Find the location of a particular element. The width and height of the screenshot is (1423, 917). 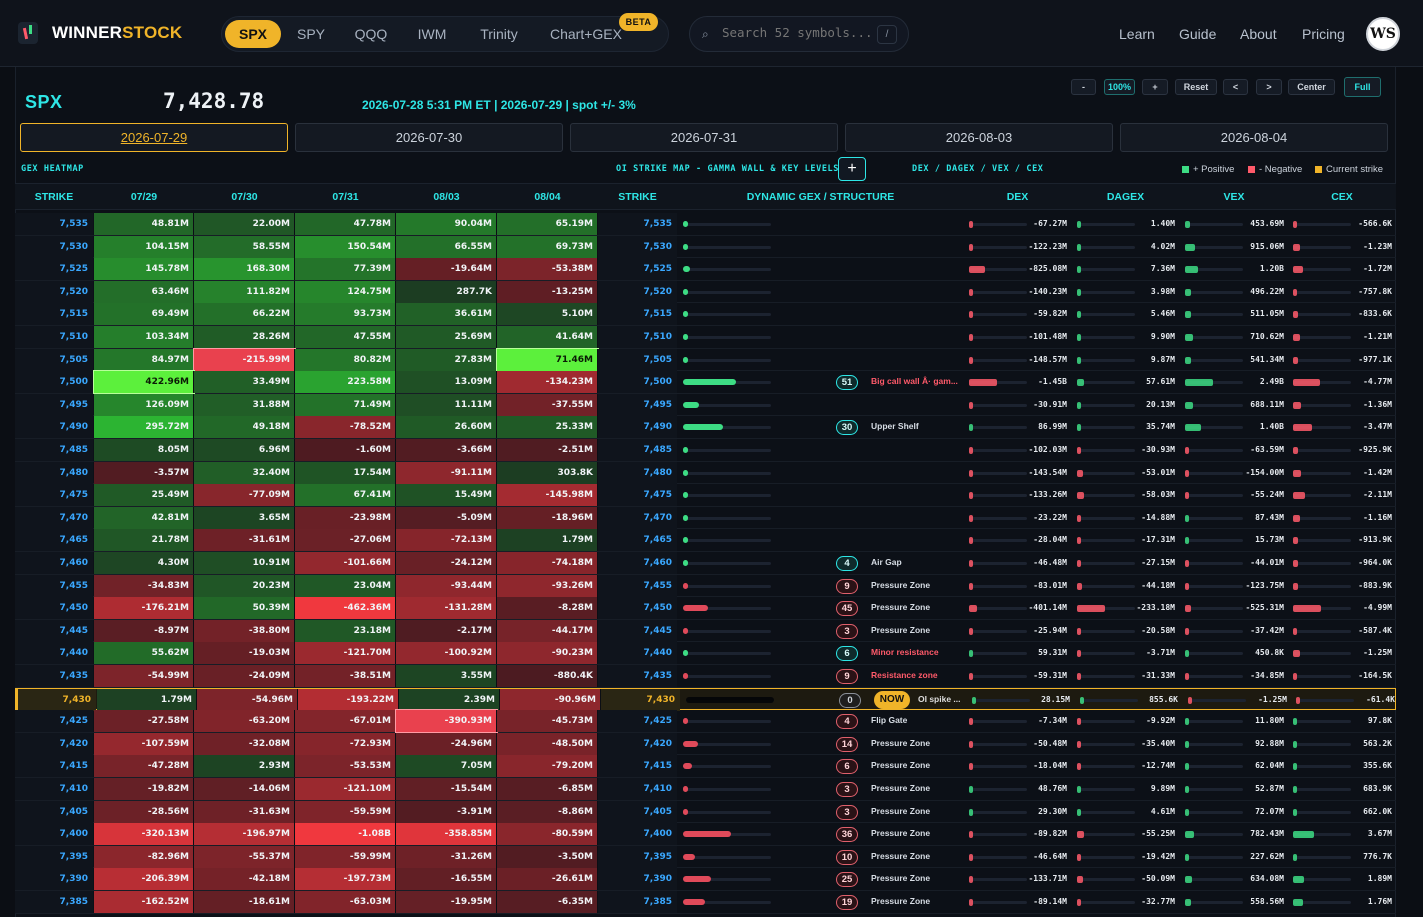

heat-cell: -3.91M is located at coordinates (446, 811).